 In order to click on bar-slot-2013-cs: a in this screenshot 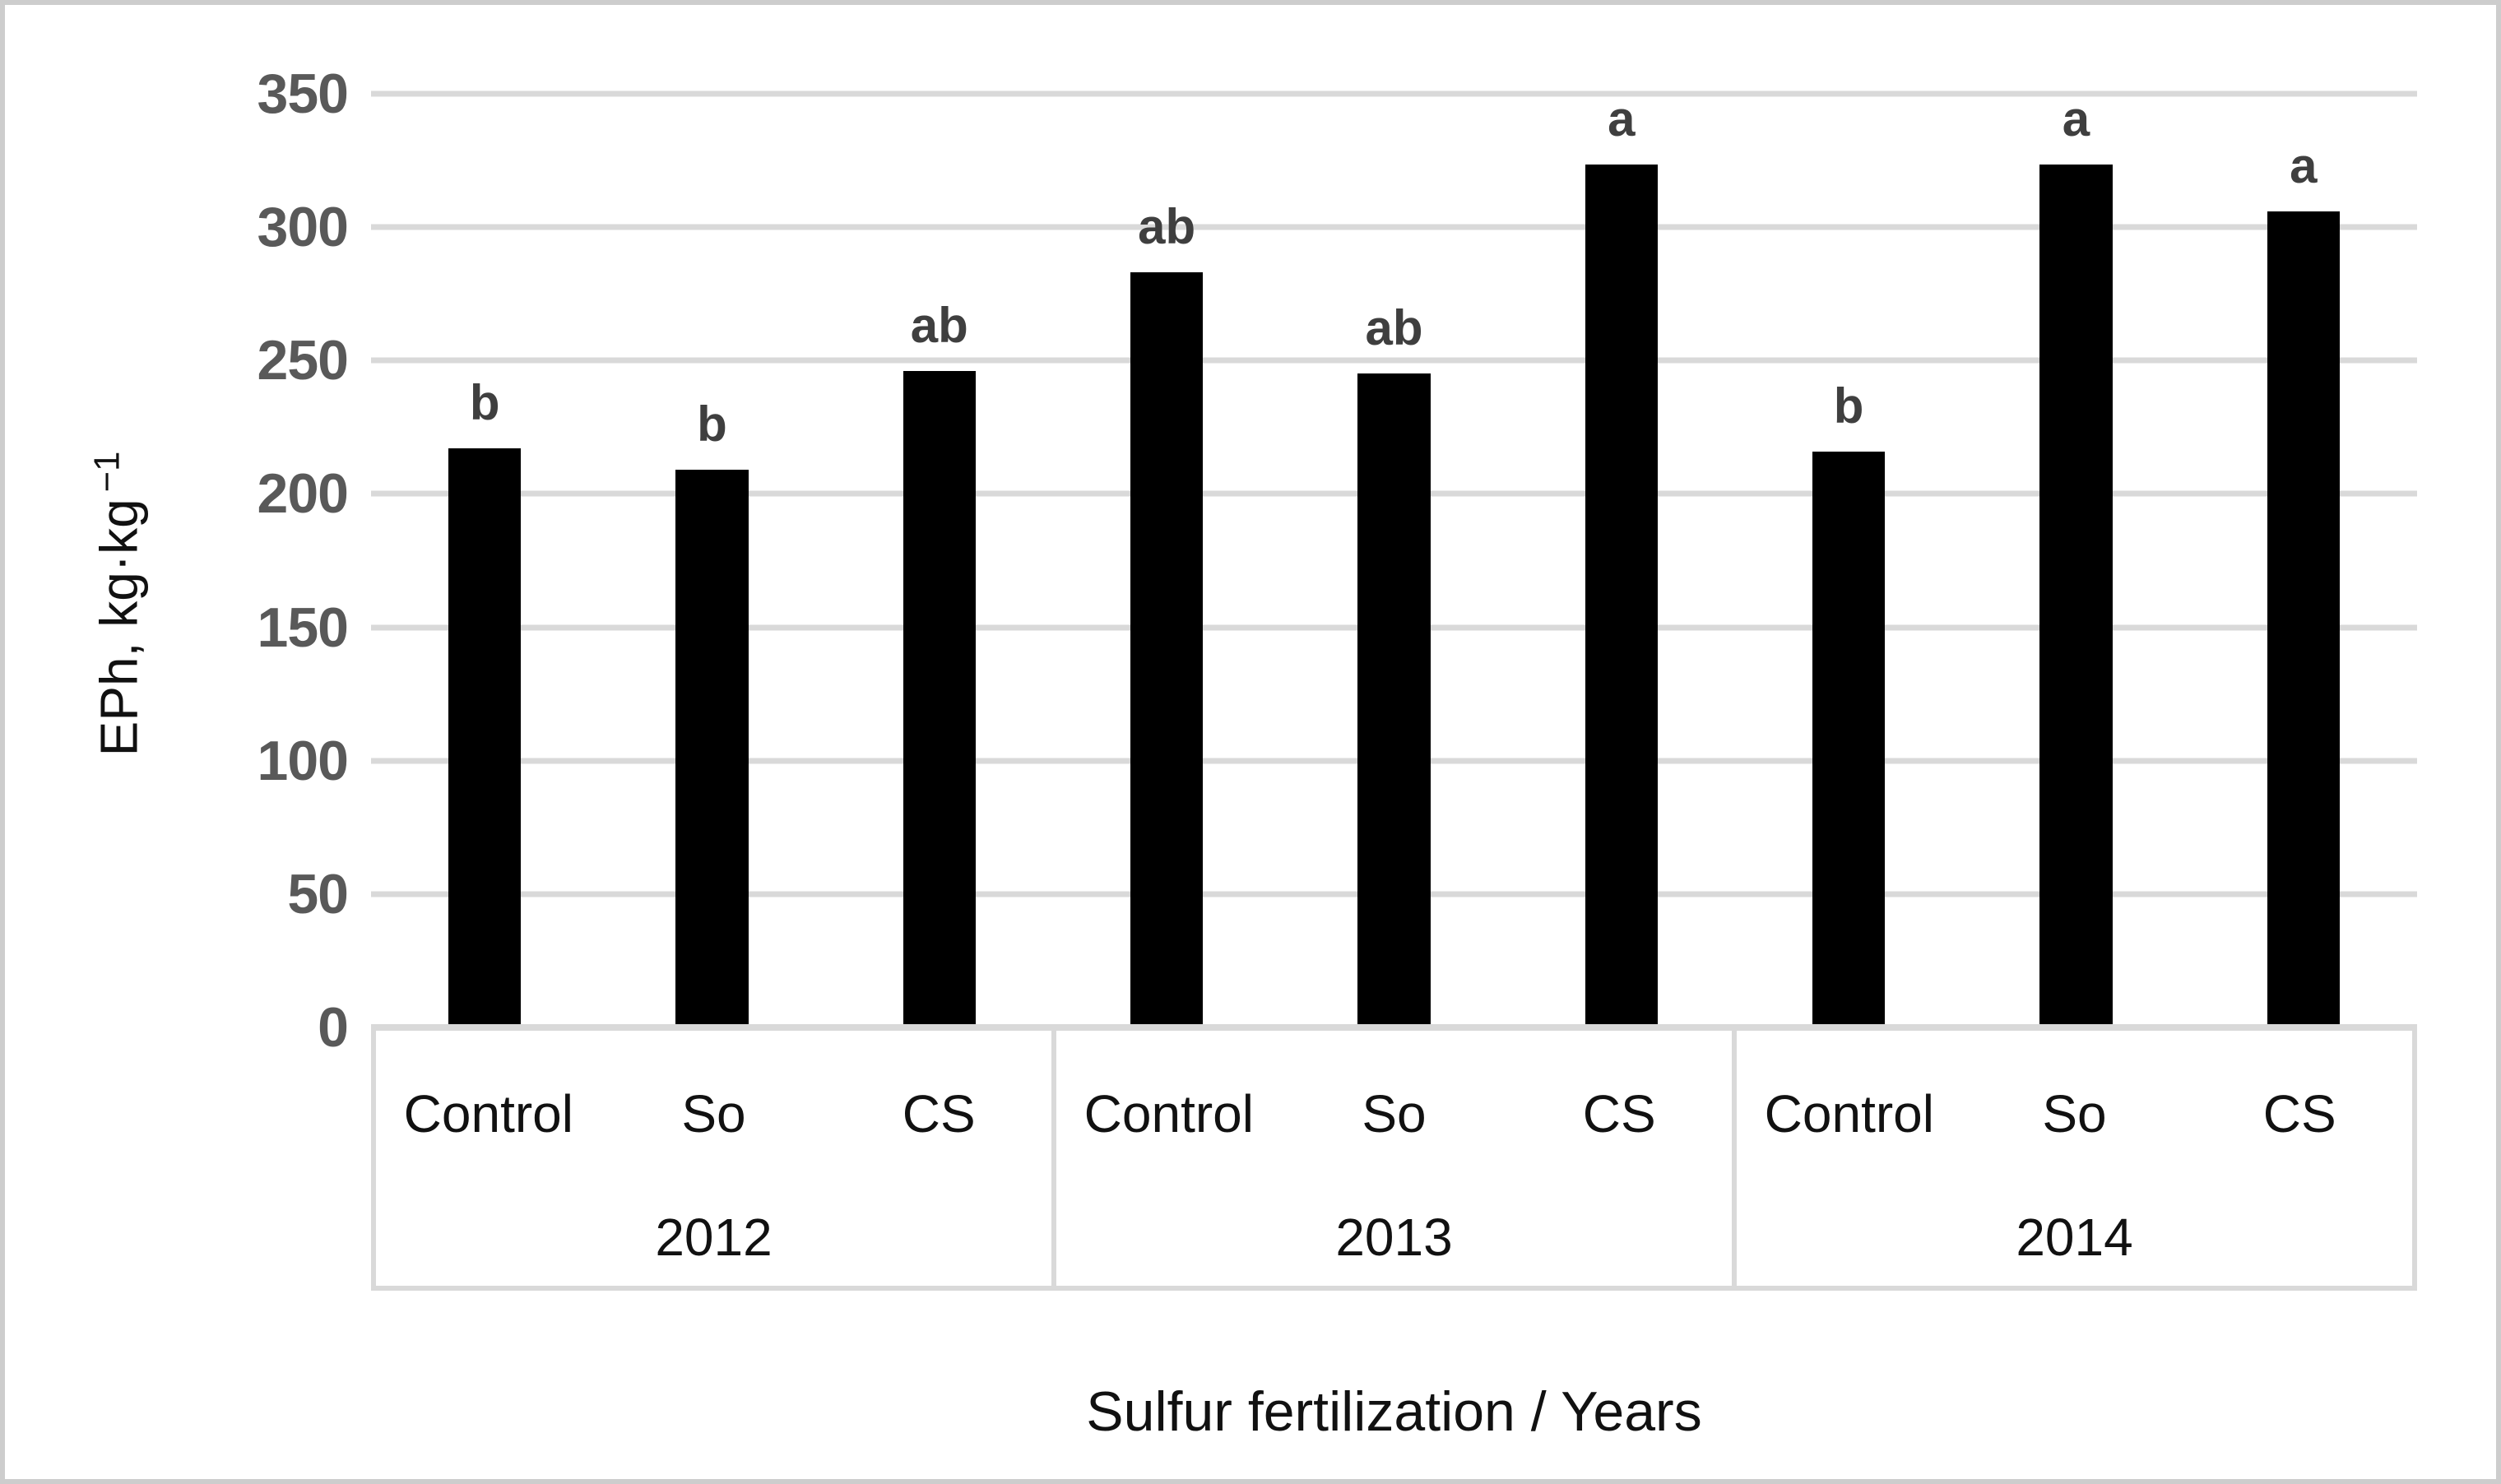, I will do `click(1622, 560)`.